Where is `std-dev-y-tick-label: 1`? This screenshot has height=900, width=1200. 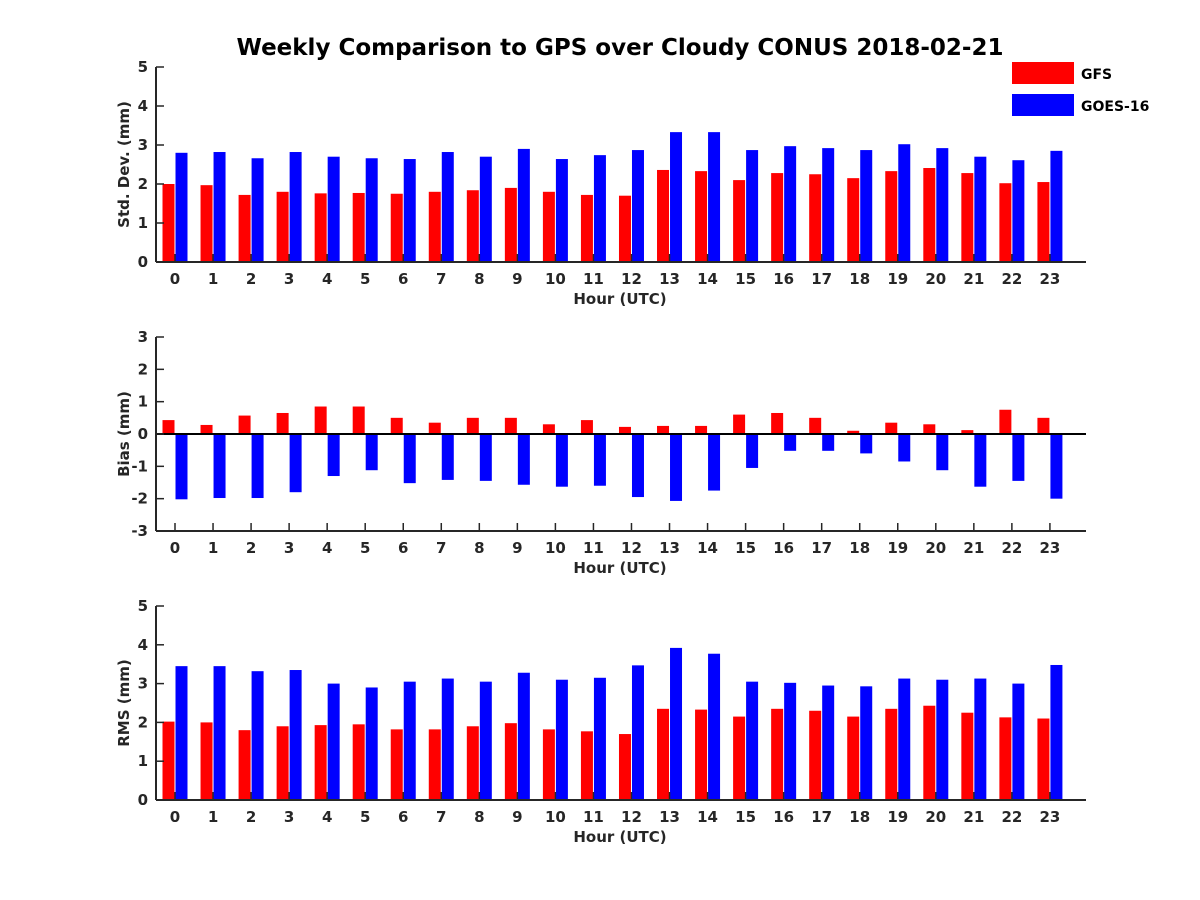 std-dev-y-tick-label: 1 is located at coordinates (143, 223).